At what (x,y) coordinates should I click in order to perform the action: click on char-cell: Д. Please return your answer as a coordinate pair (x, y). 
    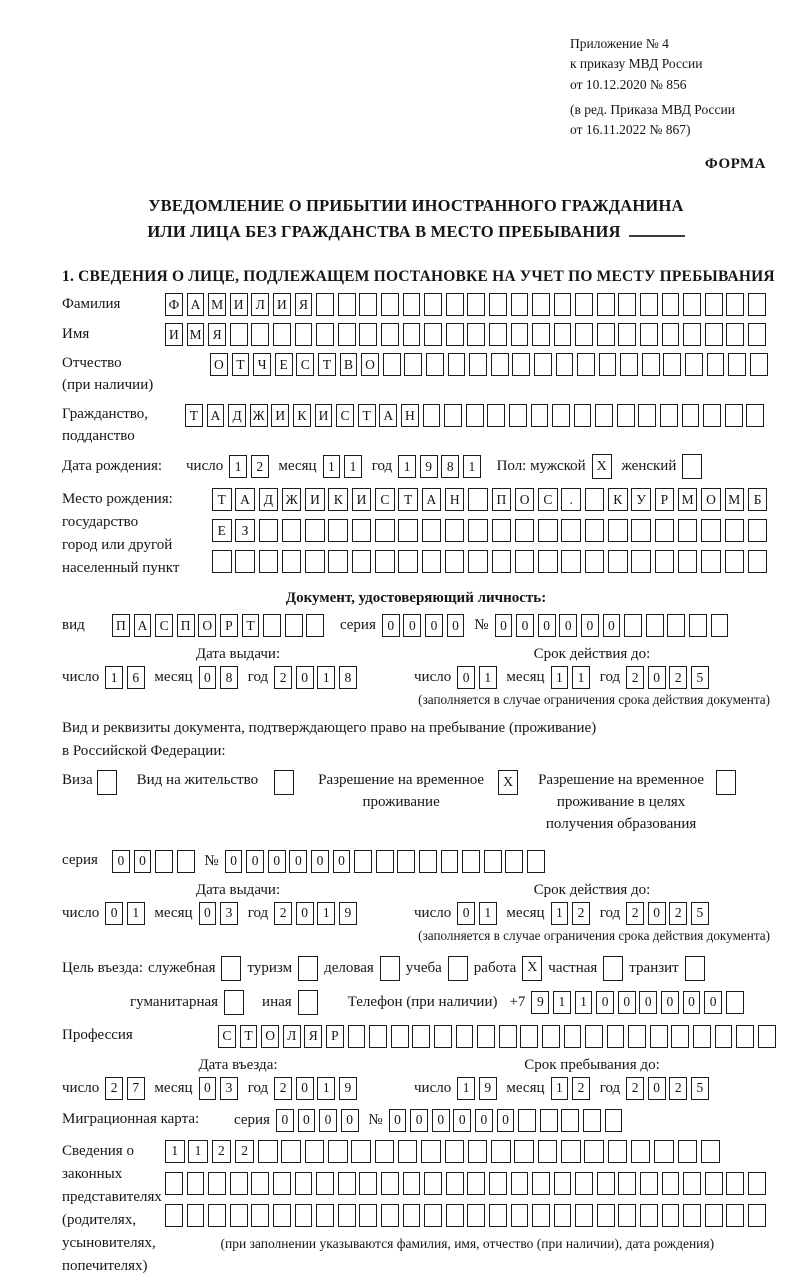
    Looking at the image, I should click on (237, 415).